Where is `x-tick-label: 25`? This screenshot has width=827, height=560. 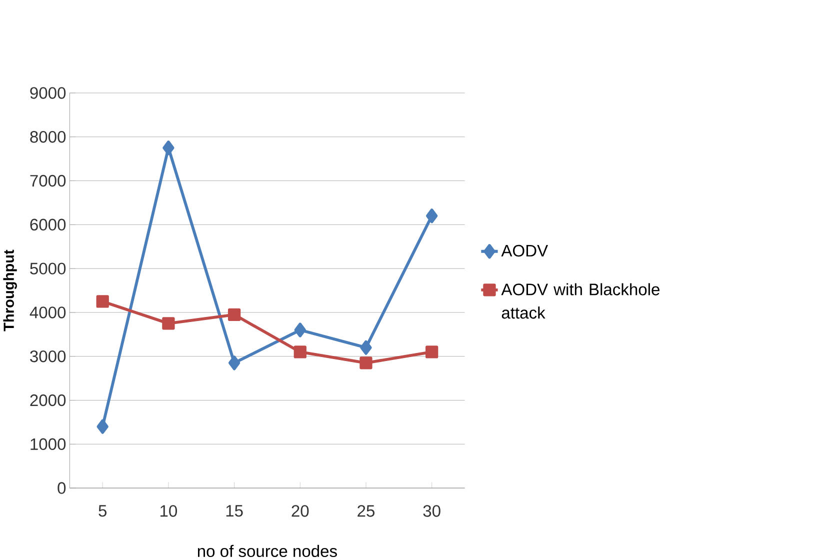 x-tick-label: 25 is located at coordinates (366, 510).